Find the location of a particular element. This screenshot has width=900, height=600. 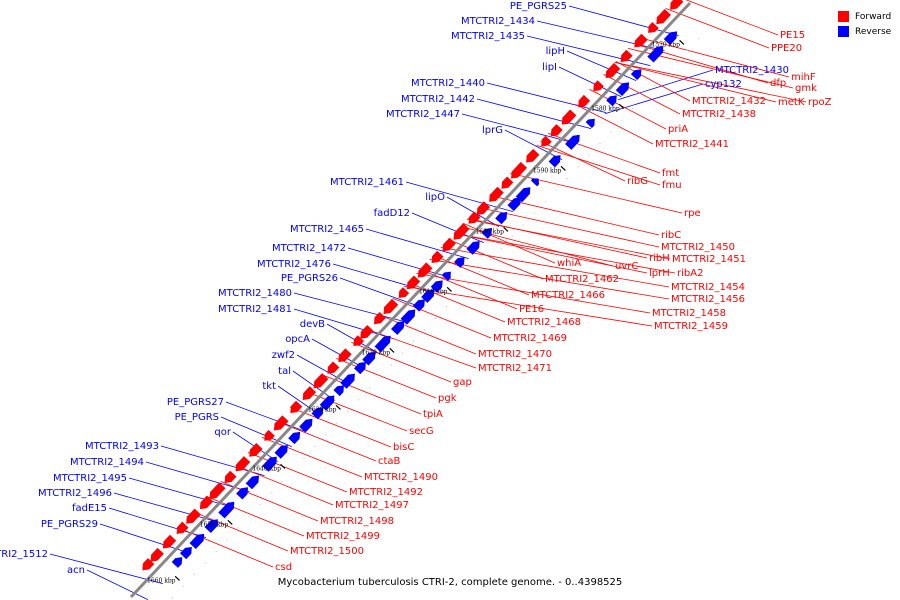

reverse-gene-label: PE_PGRS25 is located at coordinates (538, 6).